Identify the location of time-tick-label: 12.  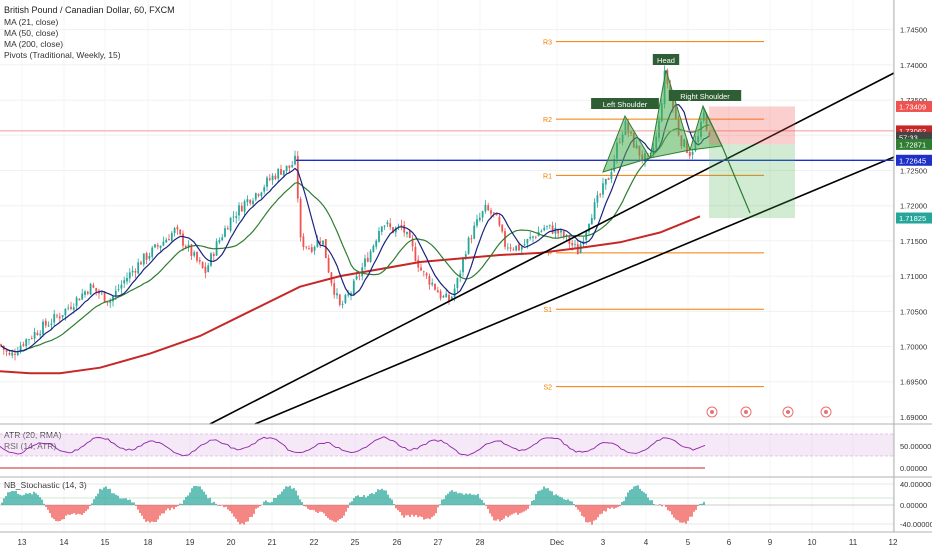
(893, 542).